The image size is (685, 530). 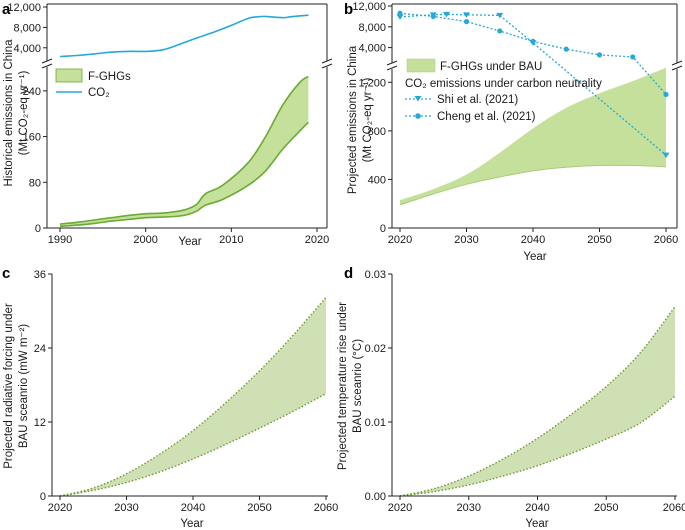 What do you see at coordinates (24, 386) in the screenshot?
I see `panel-c-ylabel-units: BAU sceanrio (mW m⁻²)` at bounding box center [24, 386].